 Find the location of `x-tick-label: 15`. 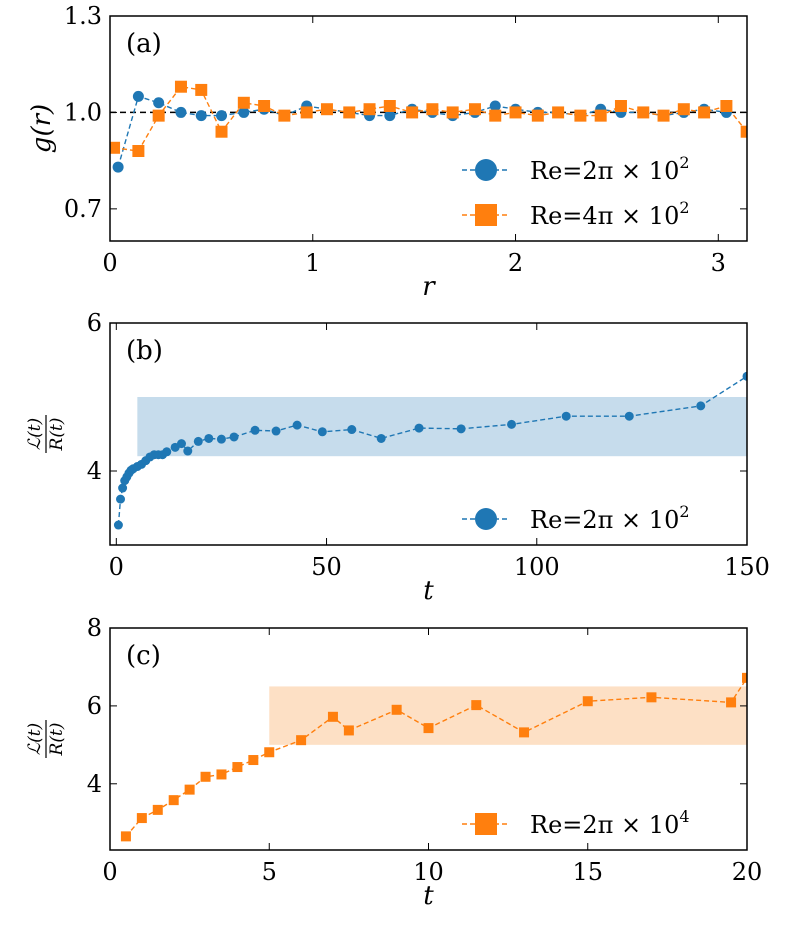

x-tick-label: 15 is located at coordinates (587, 872).